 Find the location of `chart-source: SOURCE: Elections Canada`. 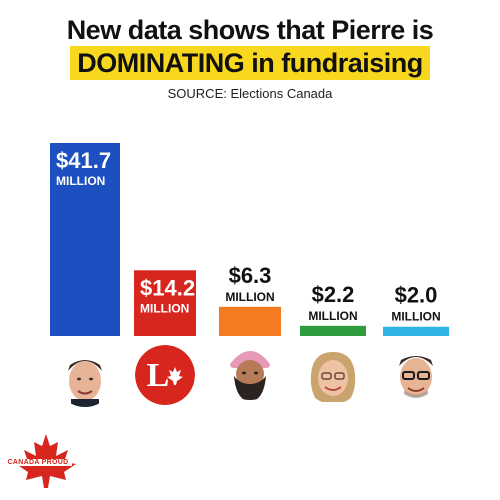

chart-source: SOURCE: Elections Canada is located at coordinates (250, 93).